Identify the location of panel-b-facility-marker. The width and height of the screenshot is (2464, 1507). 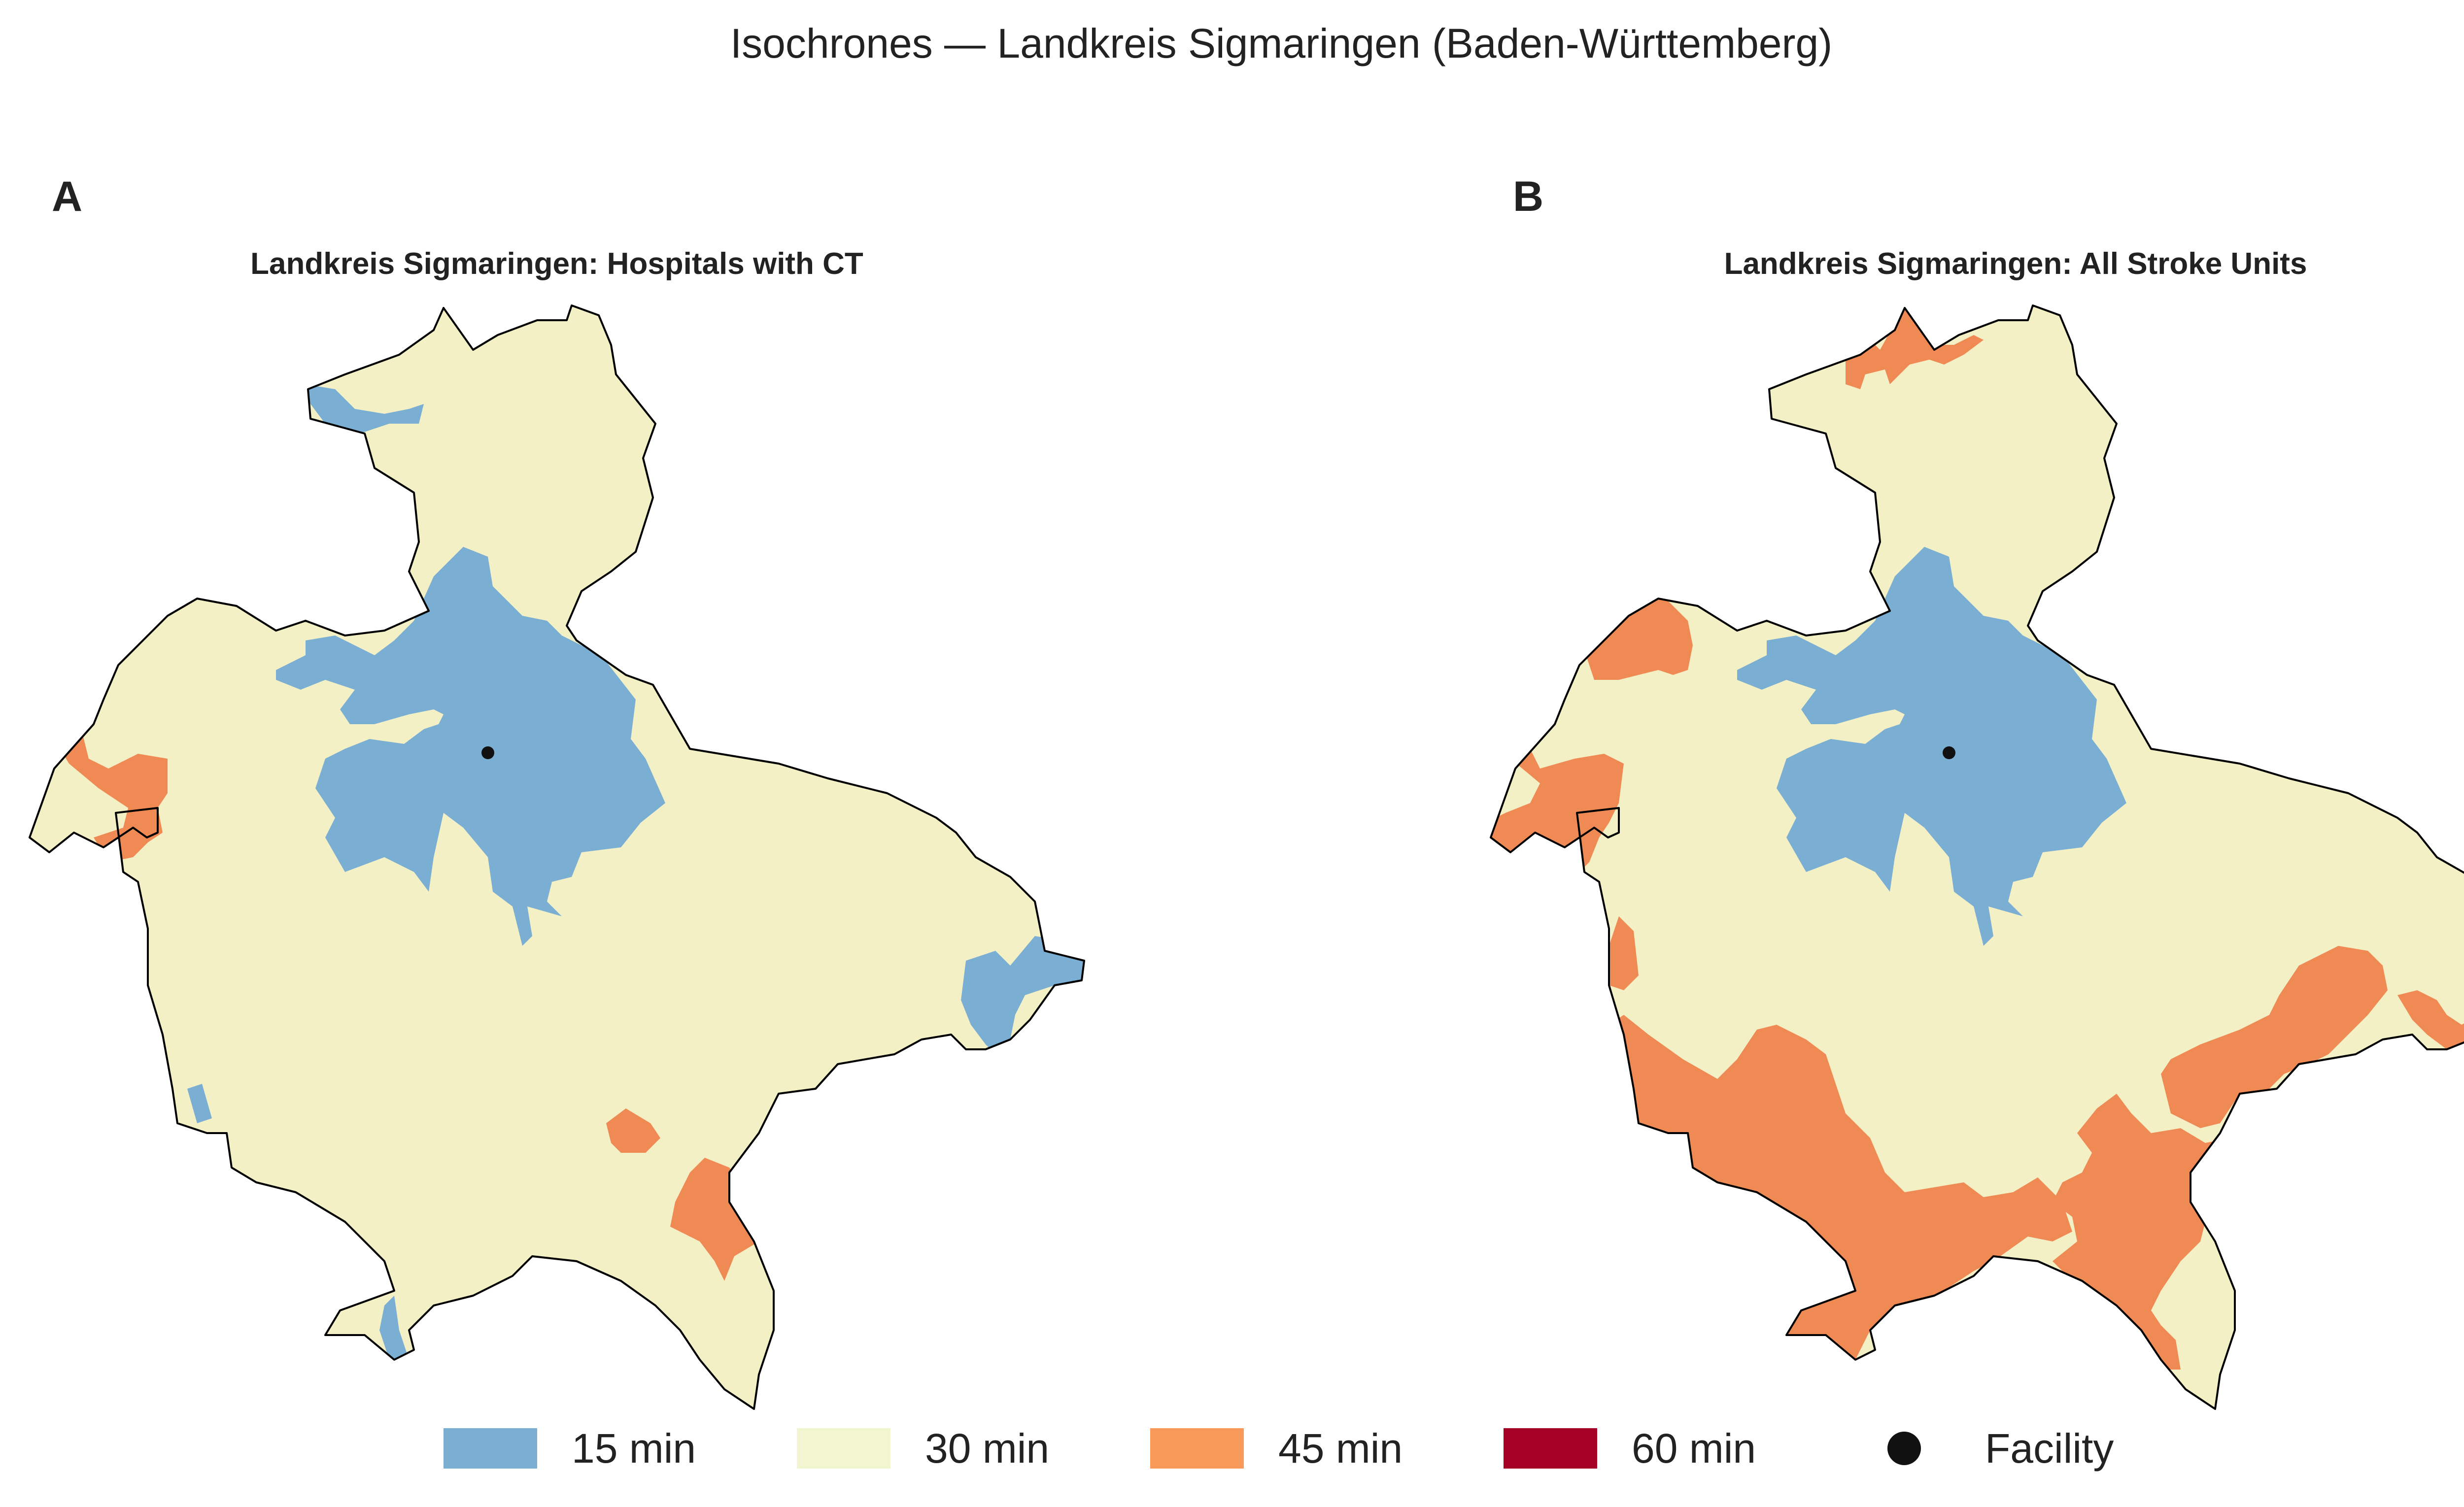
(1949, 752).